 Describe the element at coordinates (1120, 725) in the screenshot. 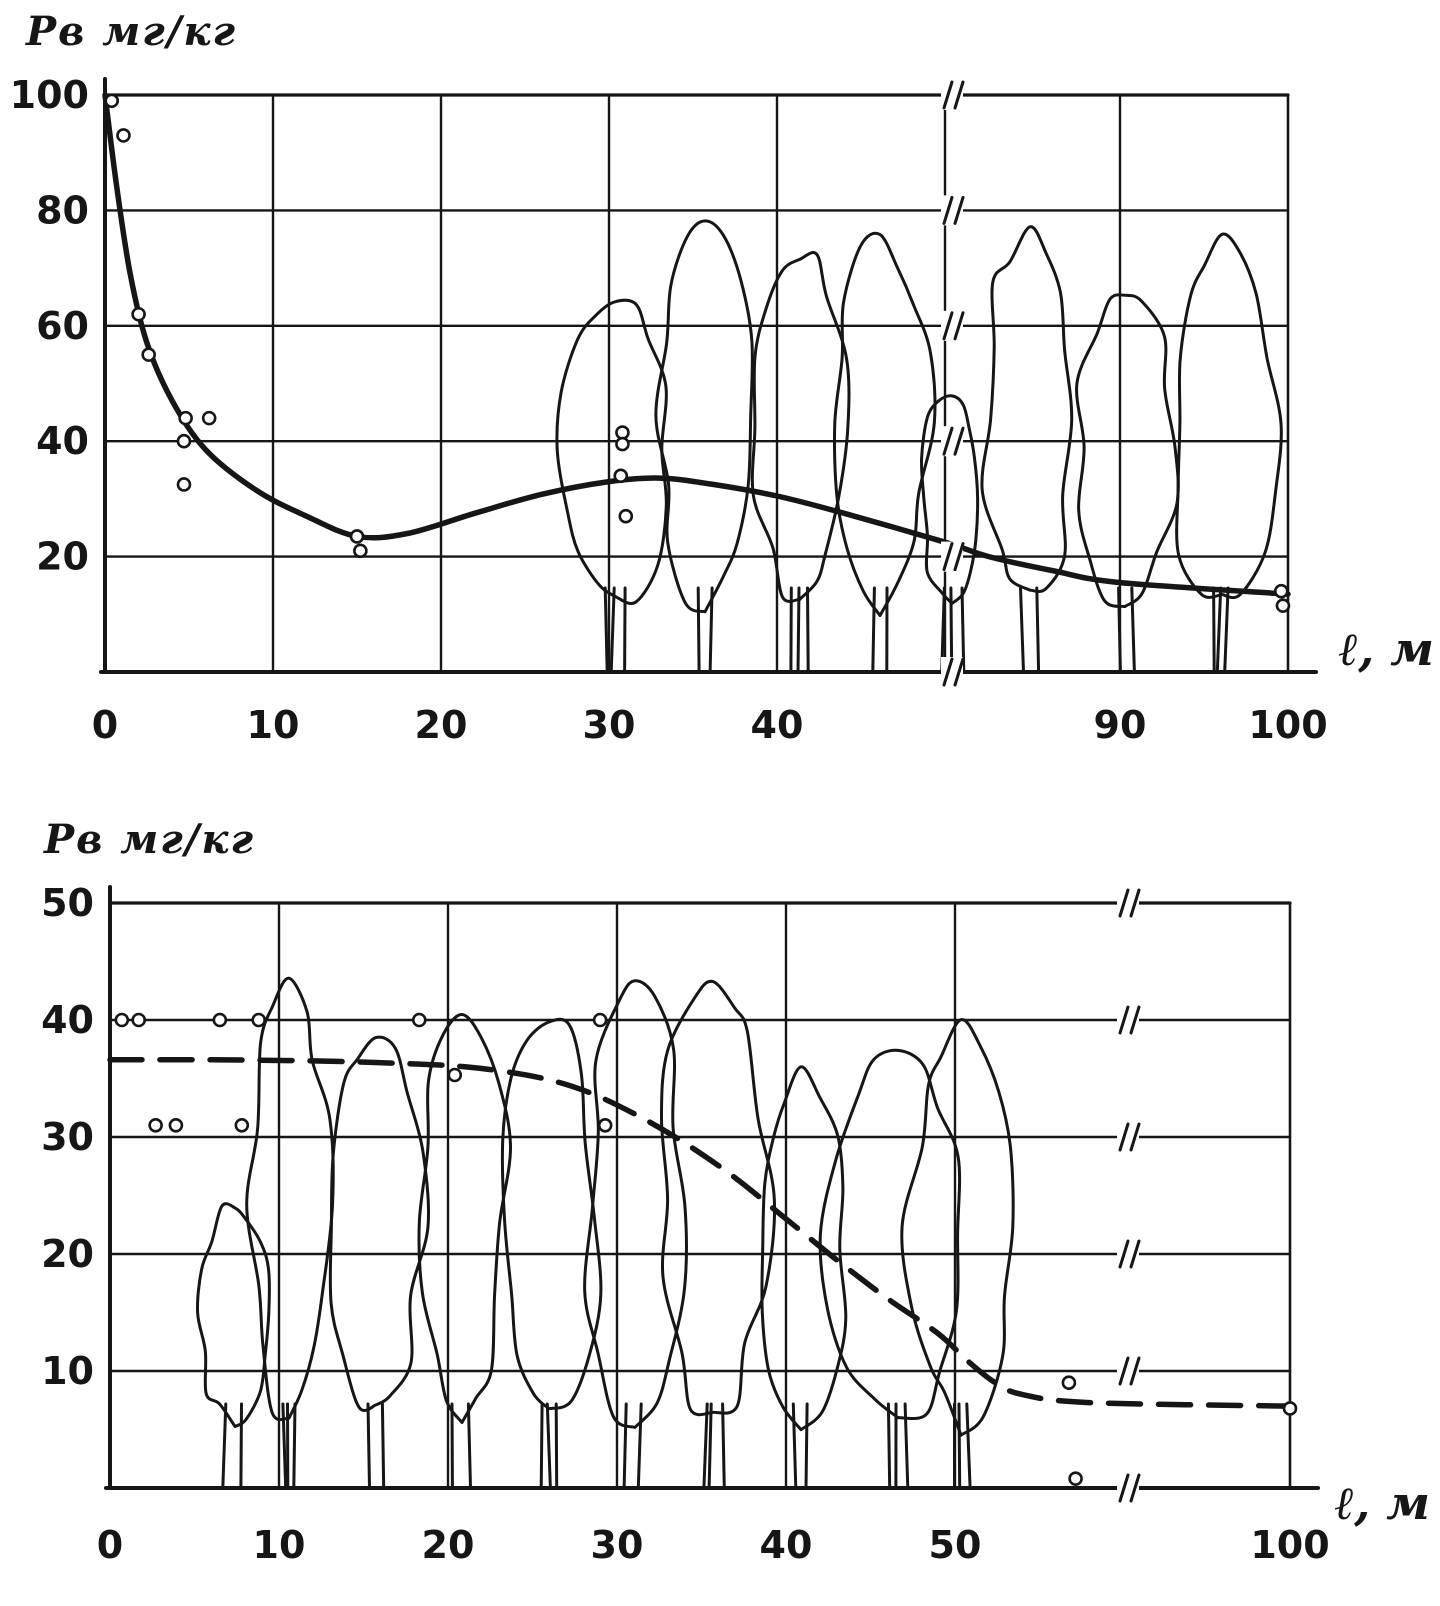

I see `svg-text: 90` at that location.